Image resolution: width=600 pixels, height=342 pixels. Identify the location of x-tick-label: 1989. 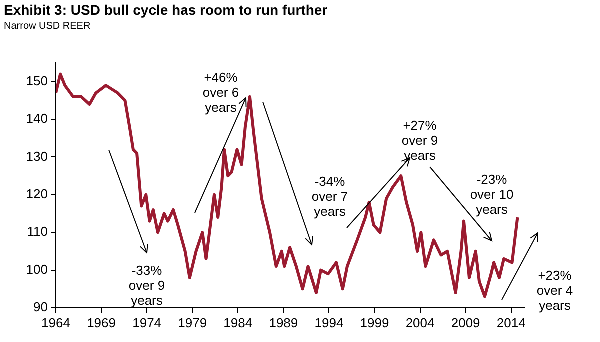
(283, 322).